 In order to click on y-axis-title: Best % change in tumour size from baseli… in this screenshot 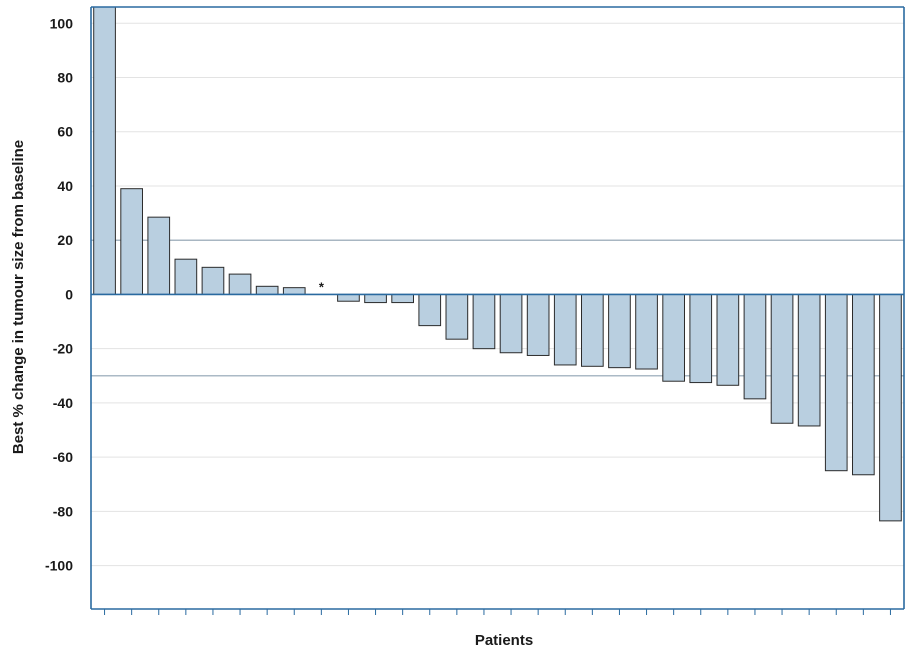, I will do `click(18, 297)`.